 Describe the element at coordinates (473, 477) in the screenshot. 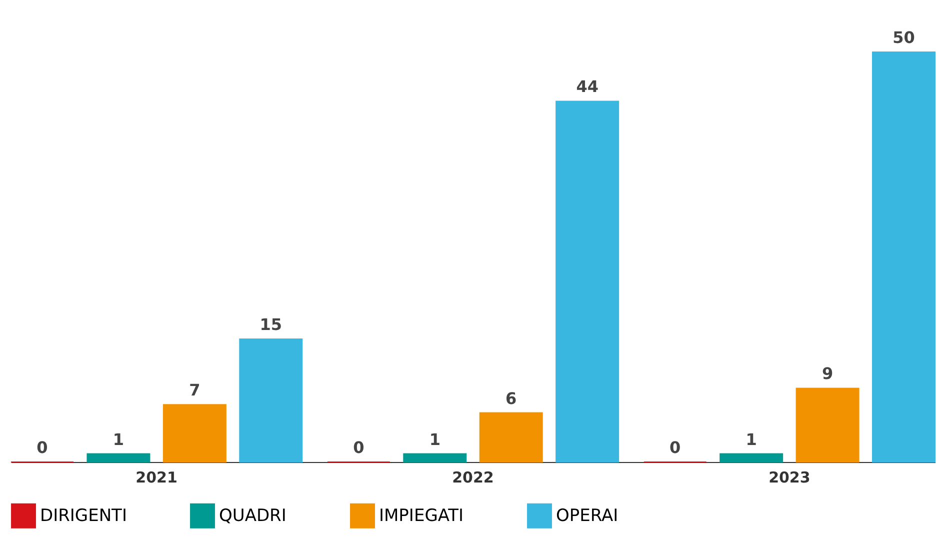

I see `x-tick-label: 2022` at that location.